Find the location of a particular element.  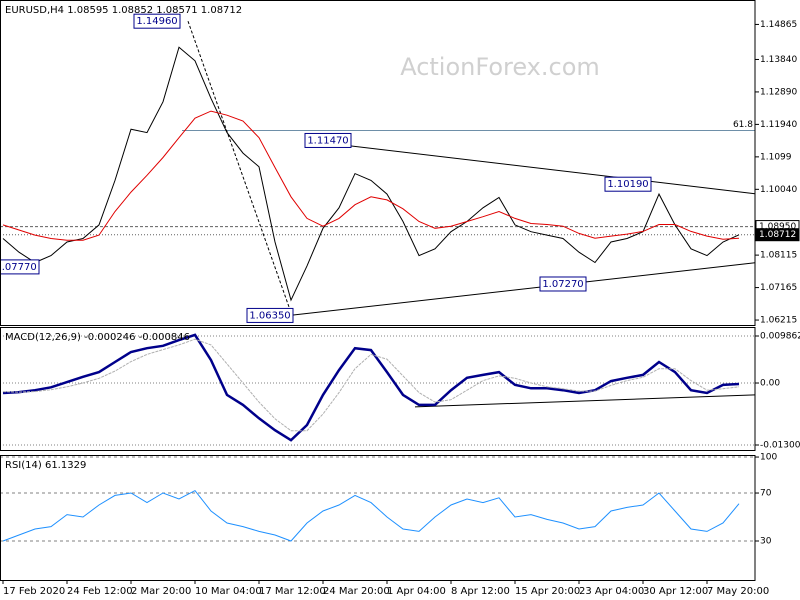

watermark: ActionForex.com is located at coordinates (500, 67).